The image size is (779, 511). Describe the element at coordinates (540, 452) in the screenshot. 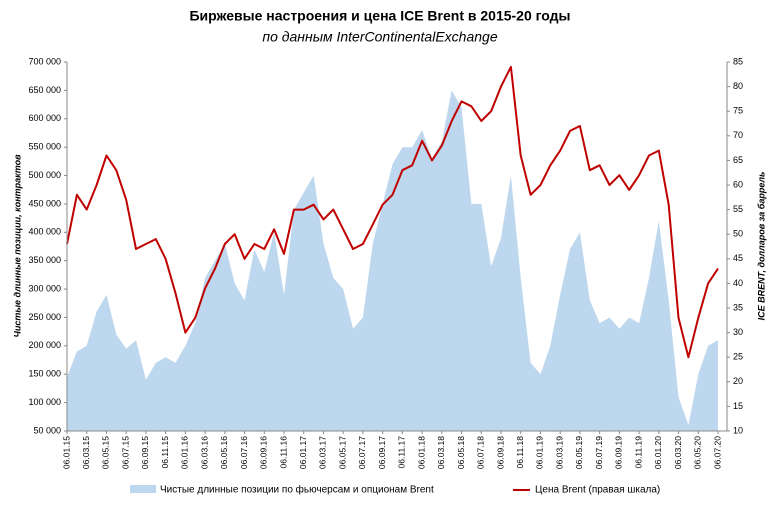

I see `x-tick-label: 06.01.19` at that location.